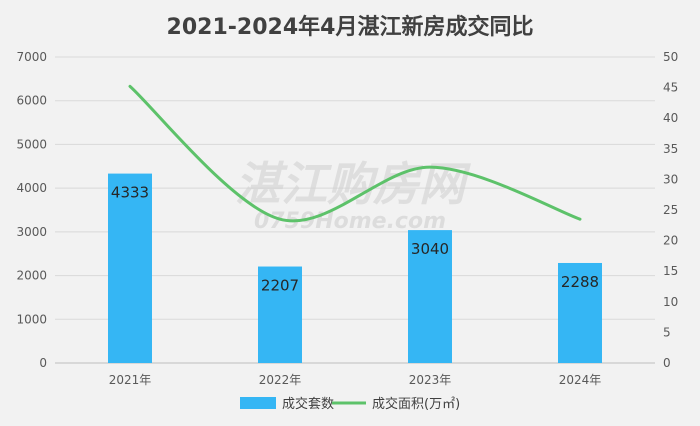  I want to click on bar-data-label: 3040, so click(430, 249).